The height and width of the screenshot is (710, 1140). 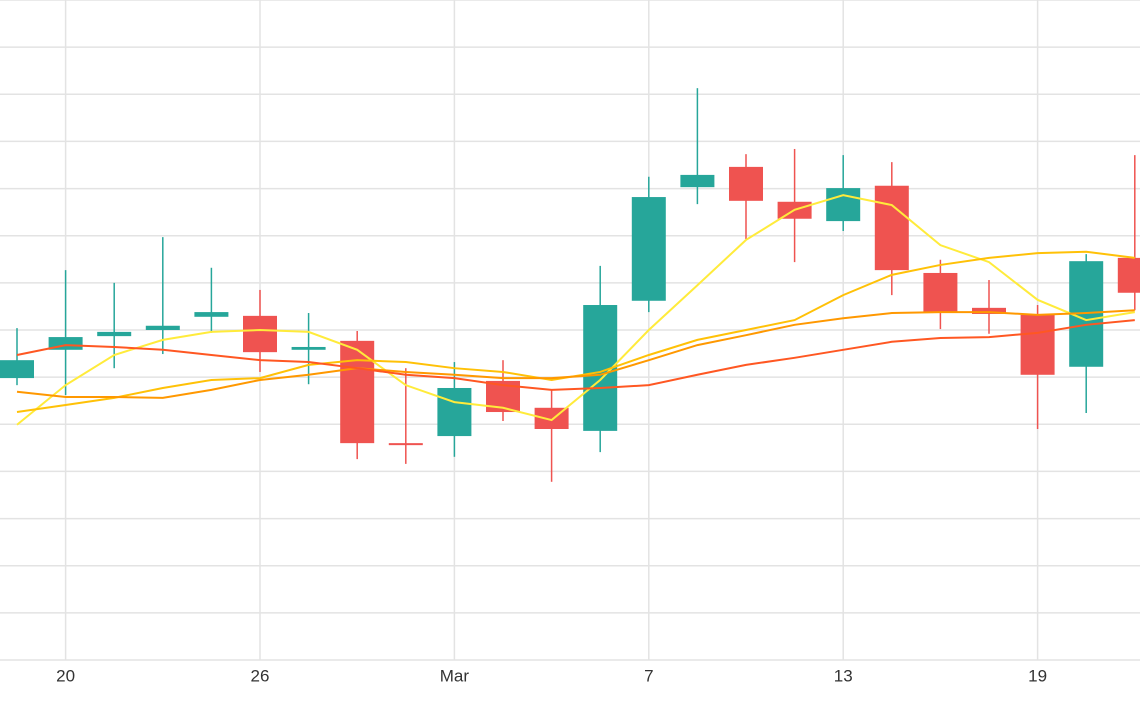 I want to click on x-tick-label: 7, so click(x=648, y=675).